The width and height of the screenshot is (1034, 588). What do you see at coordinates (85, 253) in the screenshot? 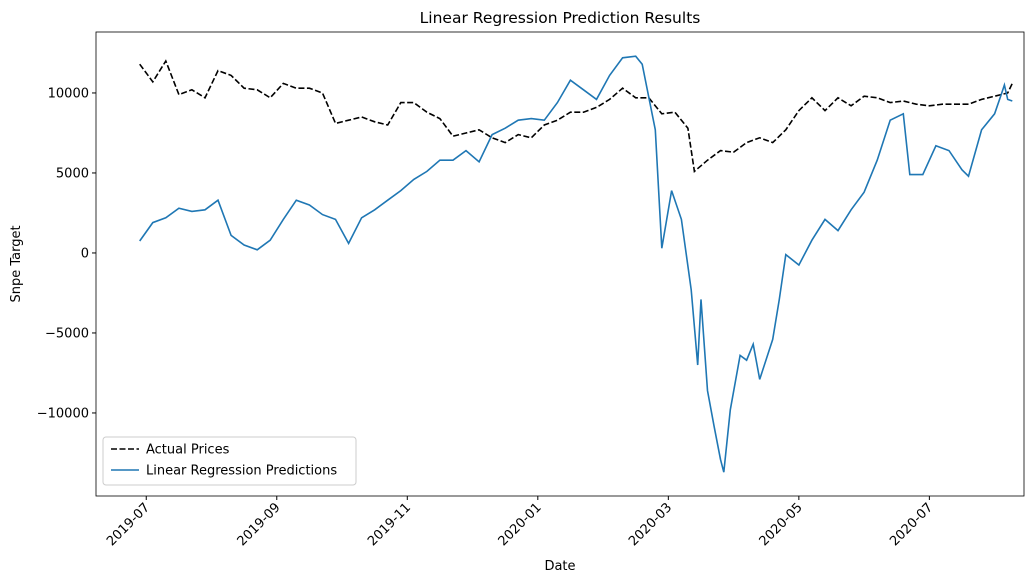
I see `y-tick-label: 0` at bounding box center [85, 253].